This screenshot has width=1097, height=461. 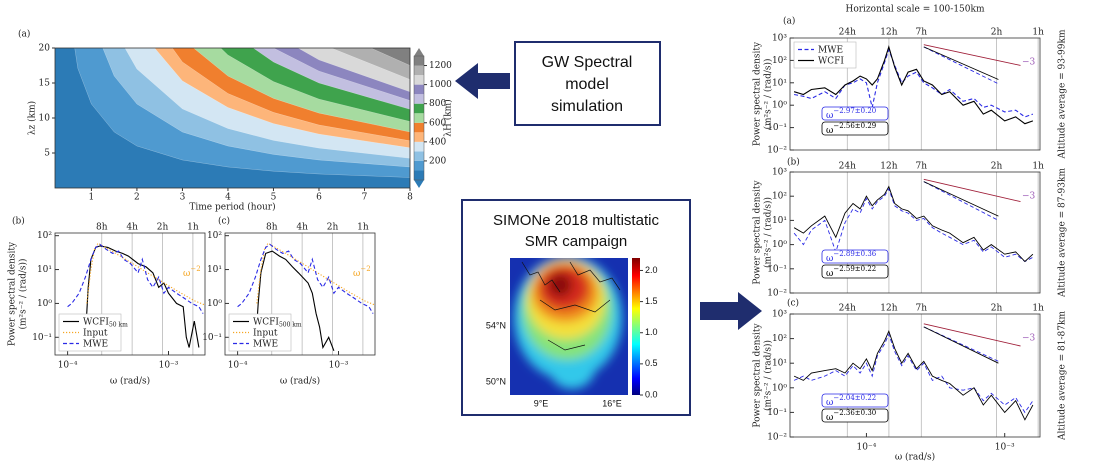 I want to click on map-blob, so click(x=560, y=285).